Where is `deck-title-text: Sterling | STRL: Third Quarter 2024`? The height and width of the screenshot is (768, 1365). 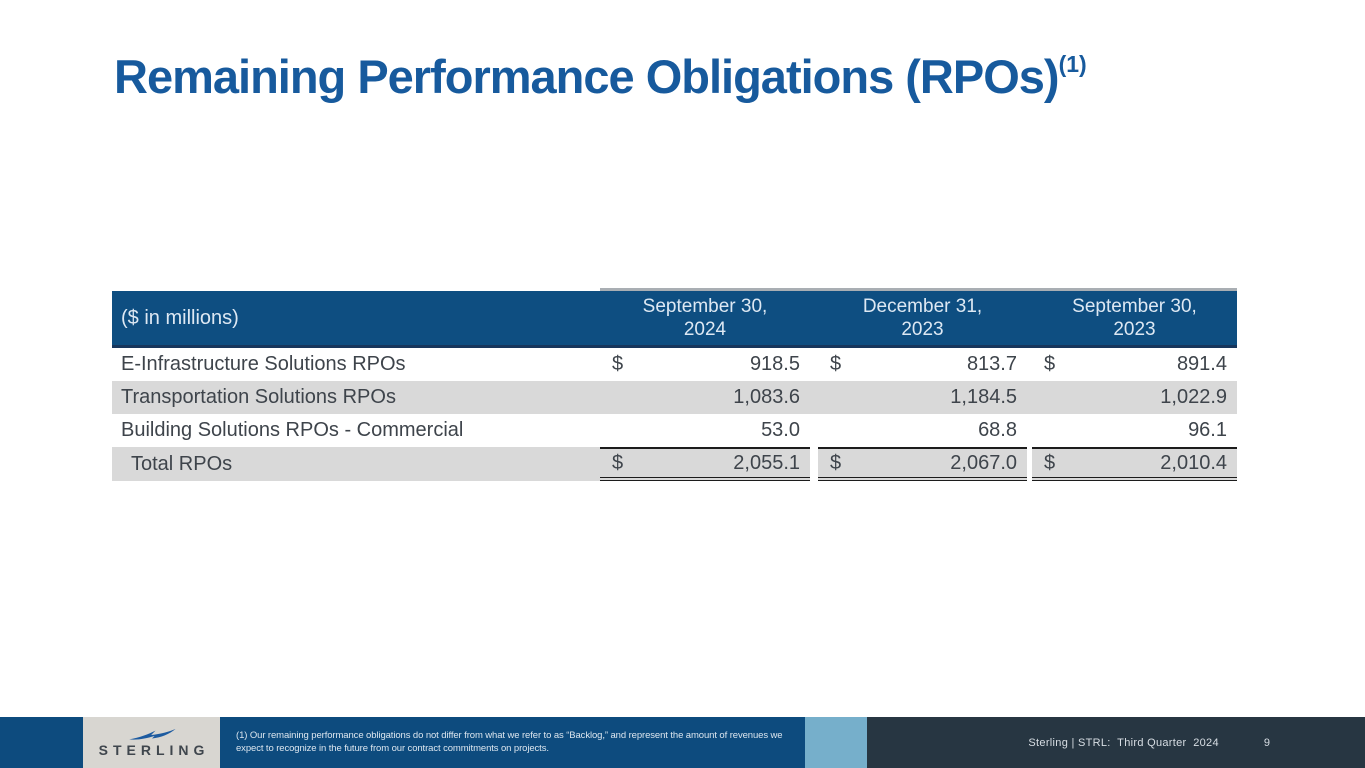
deck-title-text: Sterling | STRL: Third Quarter 2024 is located at coordinates (1123, 742).